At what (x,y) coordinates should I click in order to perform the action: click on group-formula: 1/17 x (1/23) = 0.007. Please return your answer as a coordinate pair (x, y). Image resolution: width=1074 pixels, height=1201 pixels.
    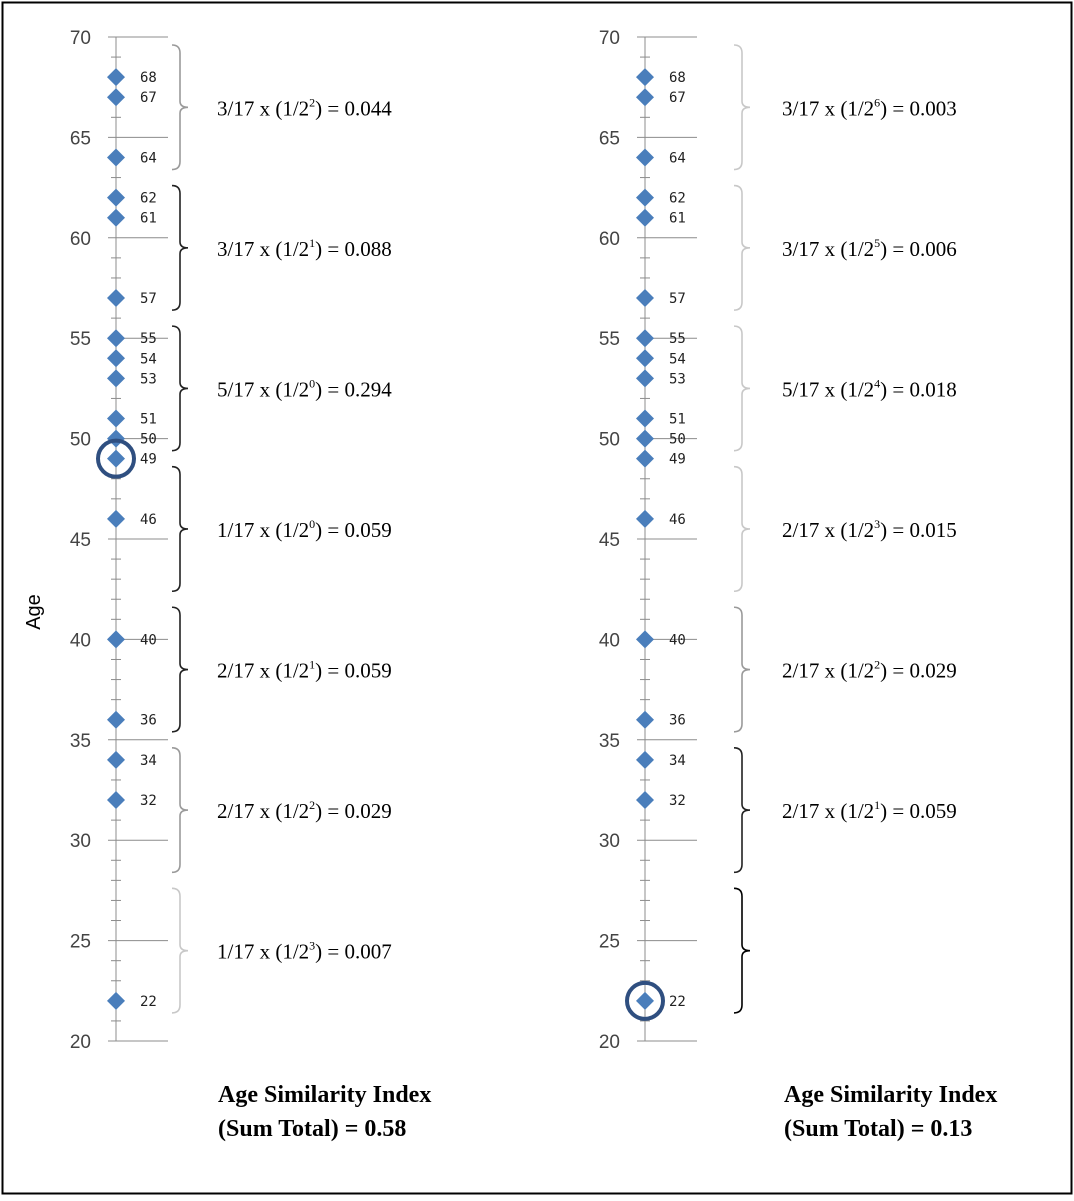
    Looking at the image, I should click on (304, 951).